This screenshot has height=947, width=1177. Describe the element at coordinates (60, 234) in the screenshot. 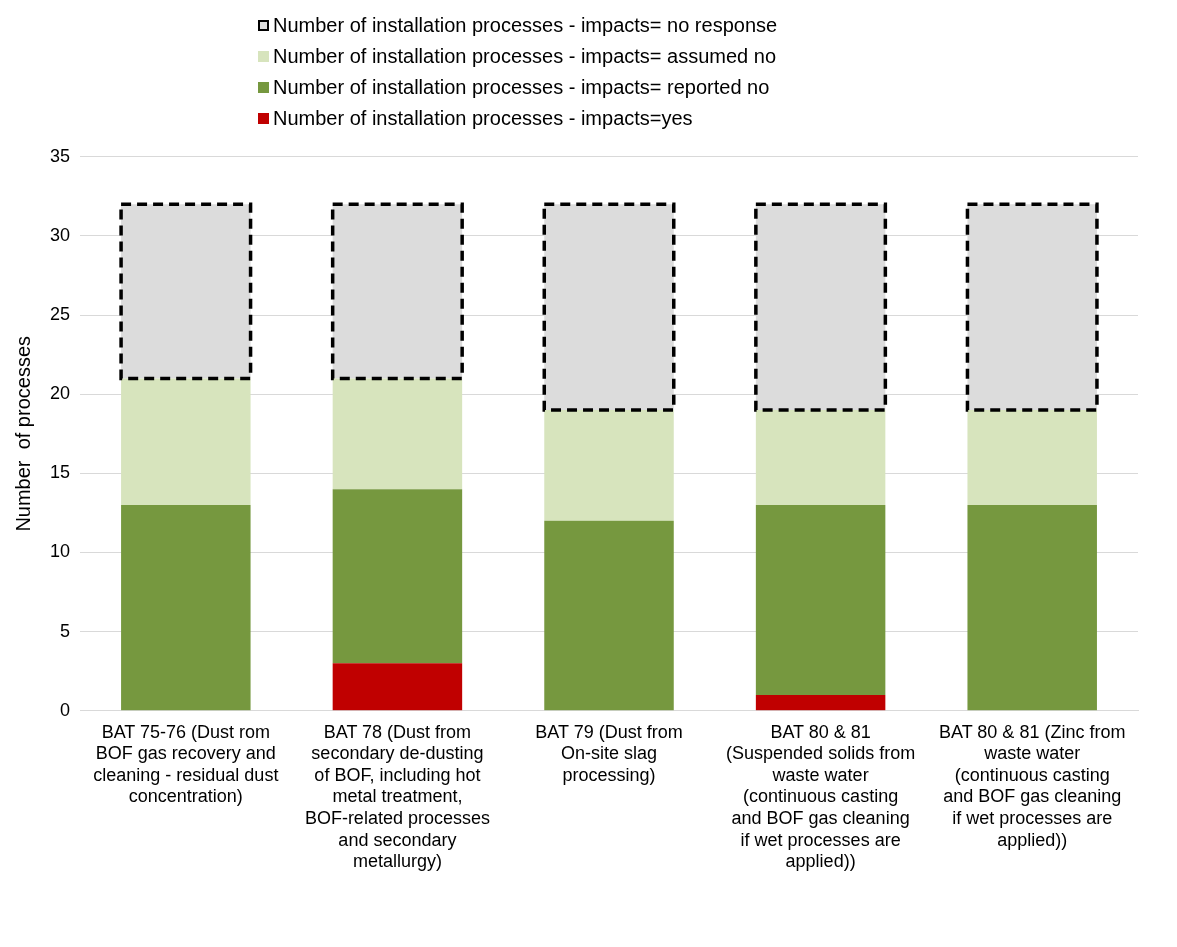

I see `y-tick-label: 30` at that location.